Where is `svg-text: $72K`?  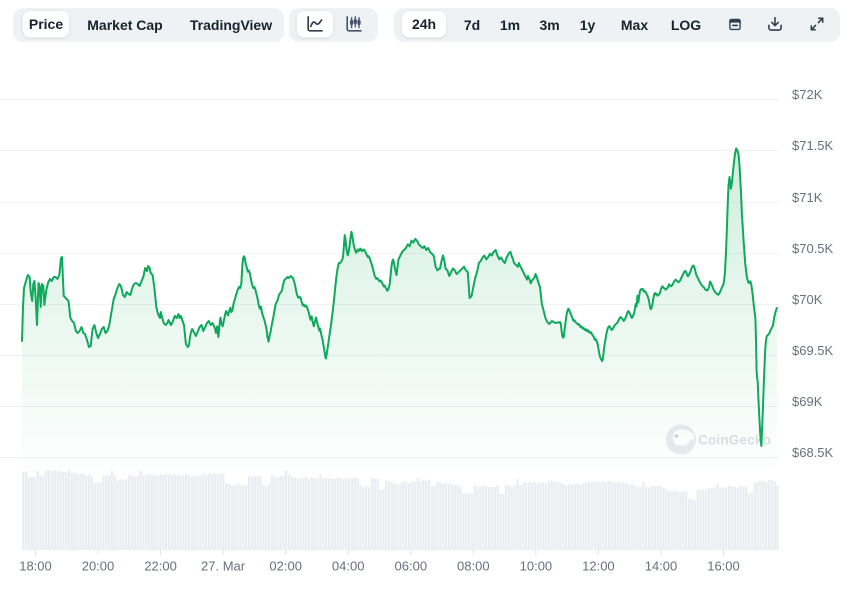 svg-text: $72K is located at coordinates (807, 94).